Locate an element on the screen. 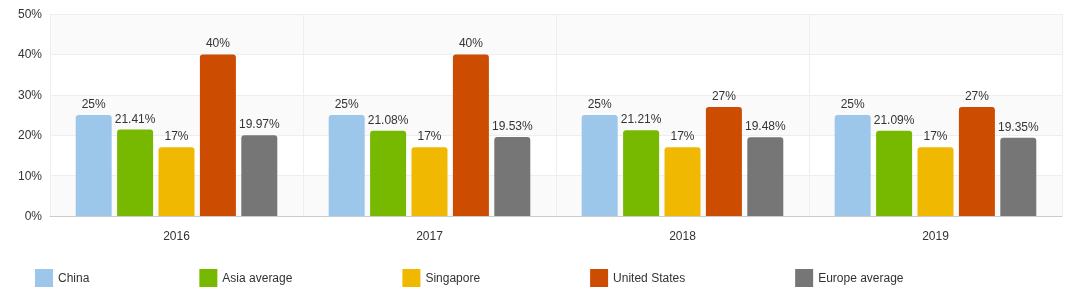  data-label: 19.97% is located at coordinates (259, 124).